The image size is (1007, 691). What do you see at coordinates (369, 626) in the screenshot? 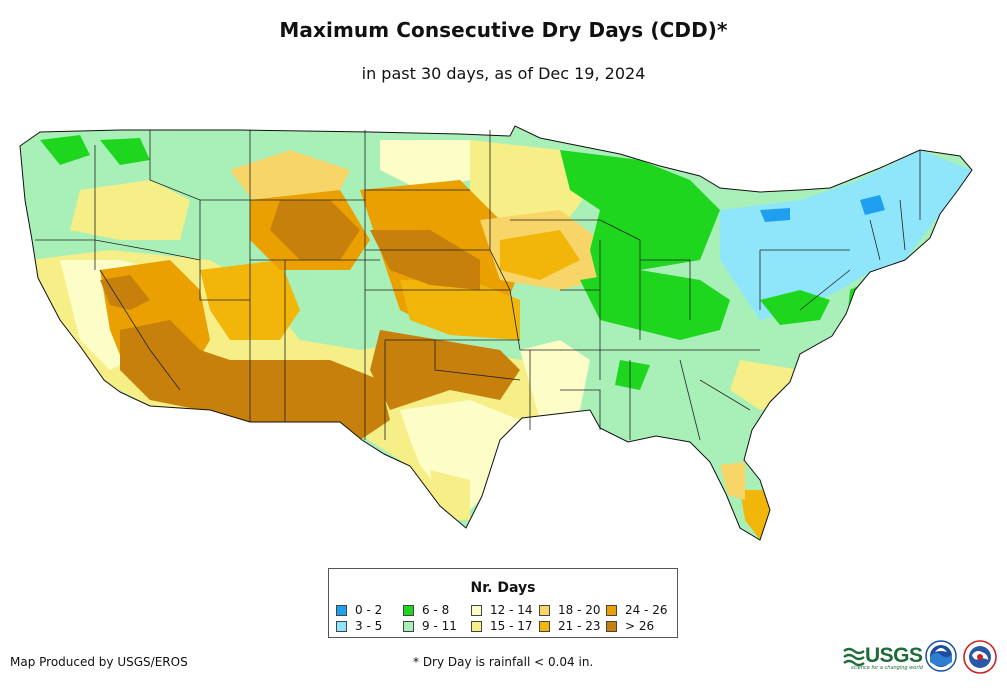
I see `legend-label: 3 - 5` at bounding box center [369, 626].